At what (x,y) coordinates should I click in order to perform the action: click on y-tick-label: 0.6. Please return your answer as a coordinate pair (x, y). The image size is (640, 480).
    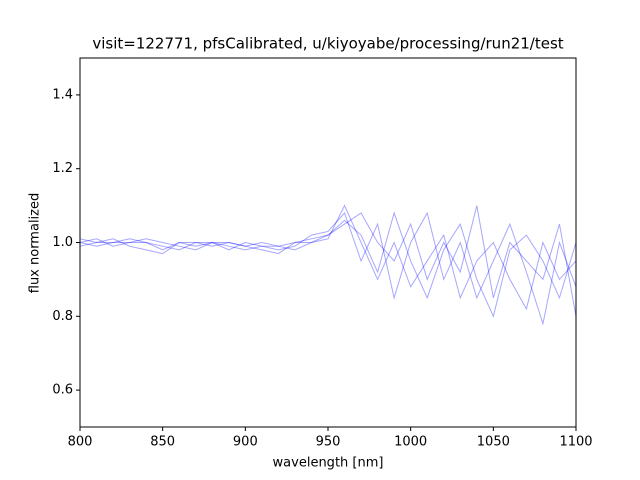
    Looking at the image, I should click on (62, 390).